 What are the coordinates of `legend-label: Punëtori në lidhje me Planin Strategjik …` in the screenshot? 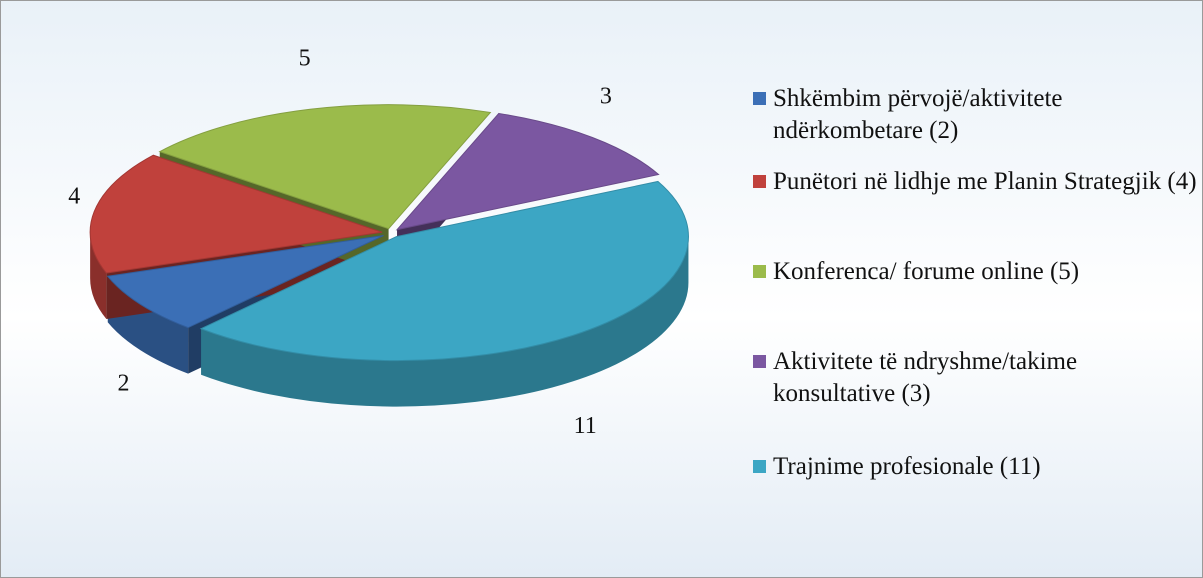 It's located at (985, 181).